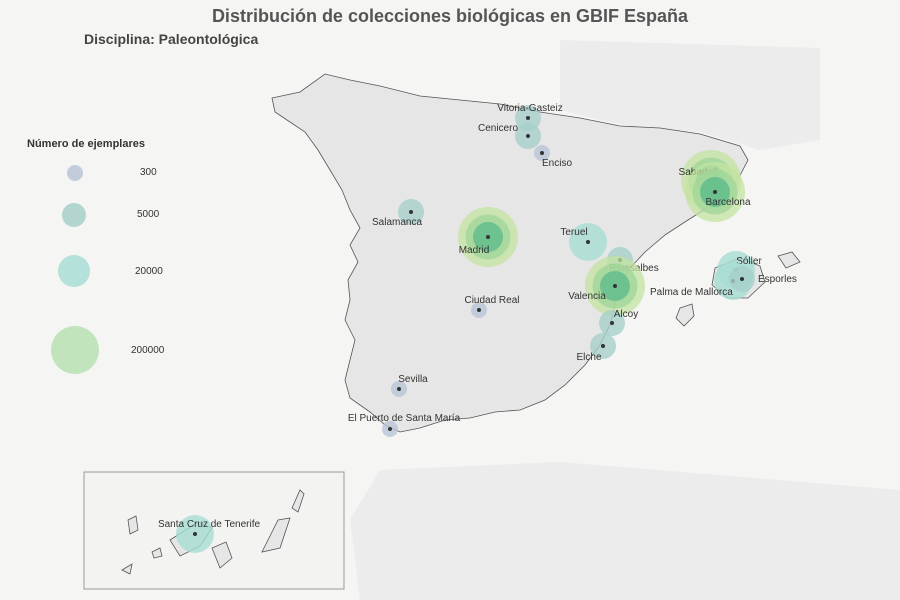 The image size is (900, 600). What do you see at coordinates (209, 534) in the screenshot?
I see `city-marker: Santa Cruz de Tenerife` at bounding box center [209, 534].